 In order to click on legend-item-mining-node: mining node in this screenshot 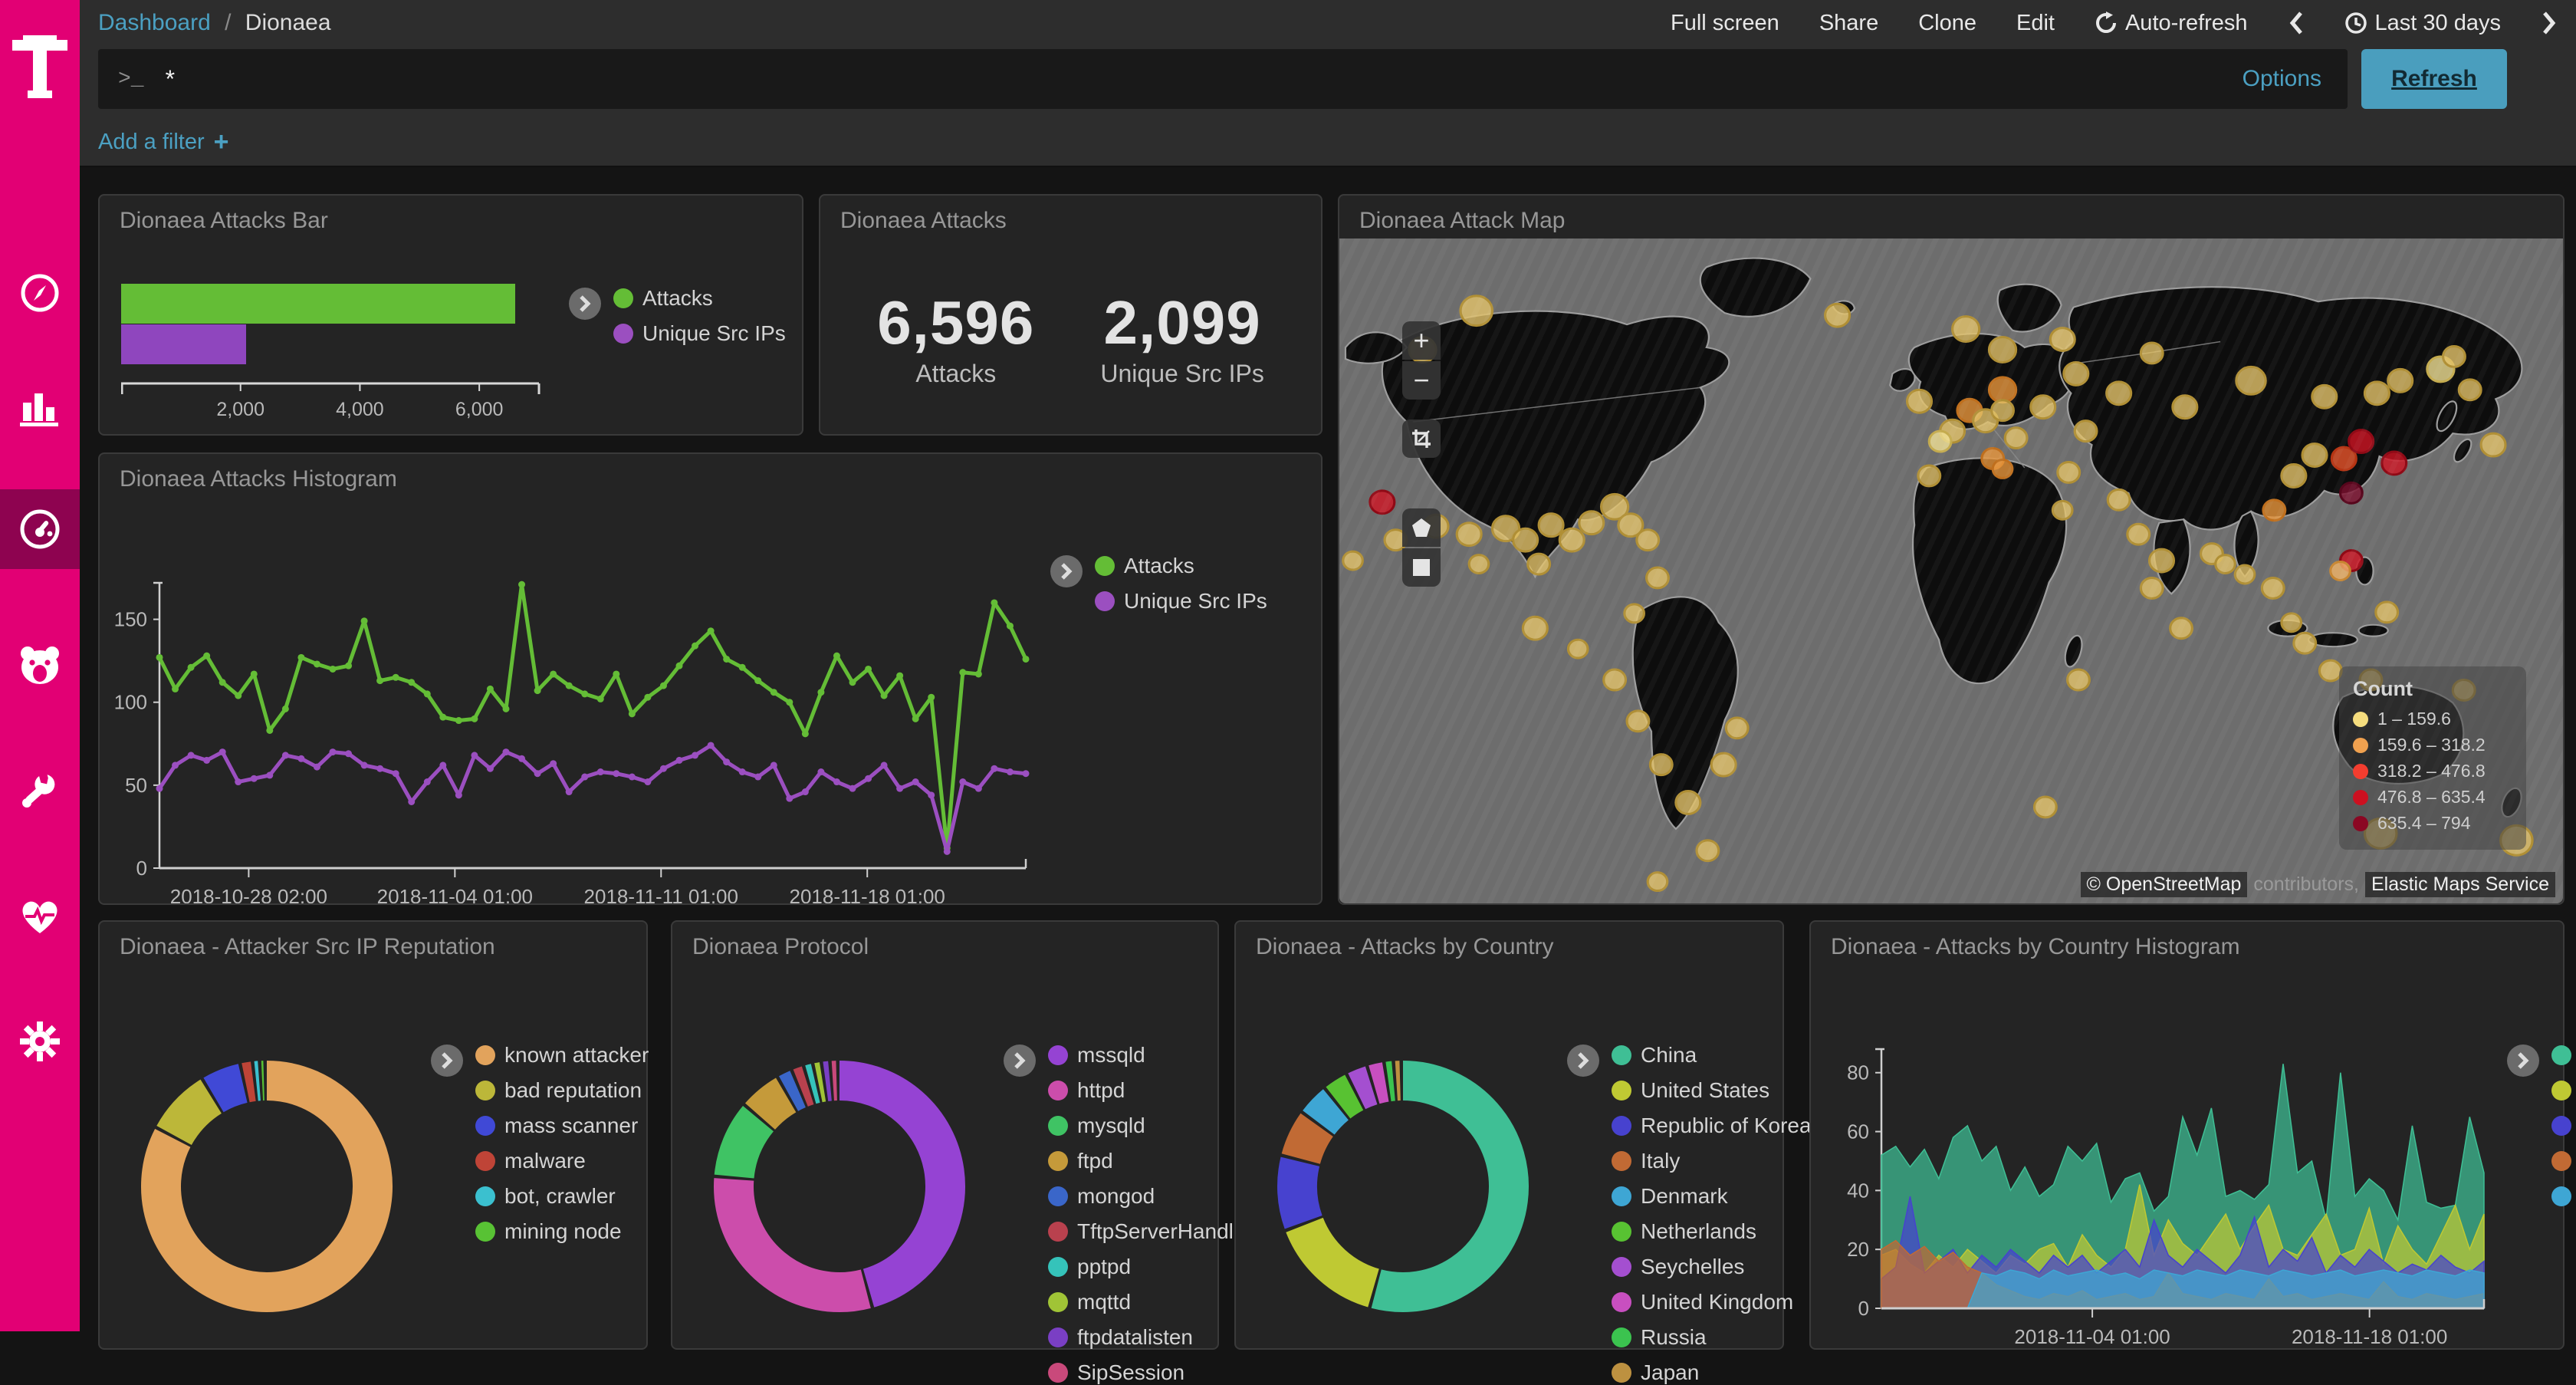, I will do `click(562, 1232)`.